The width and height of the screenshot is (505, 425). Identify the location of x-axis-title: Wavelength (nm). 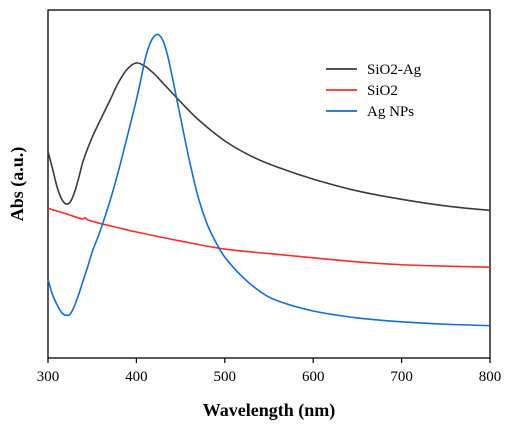
(269, 410).